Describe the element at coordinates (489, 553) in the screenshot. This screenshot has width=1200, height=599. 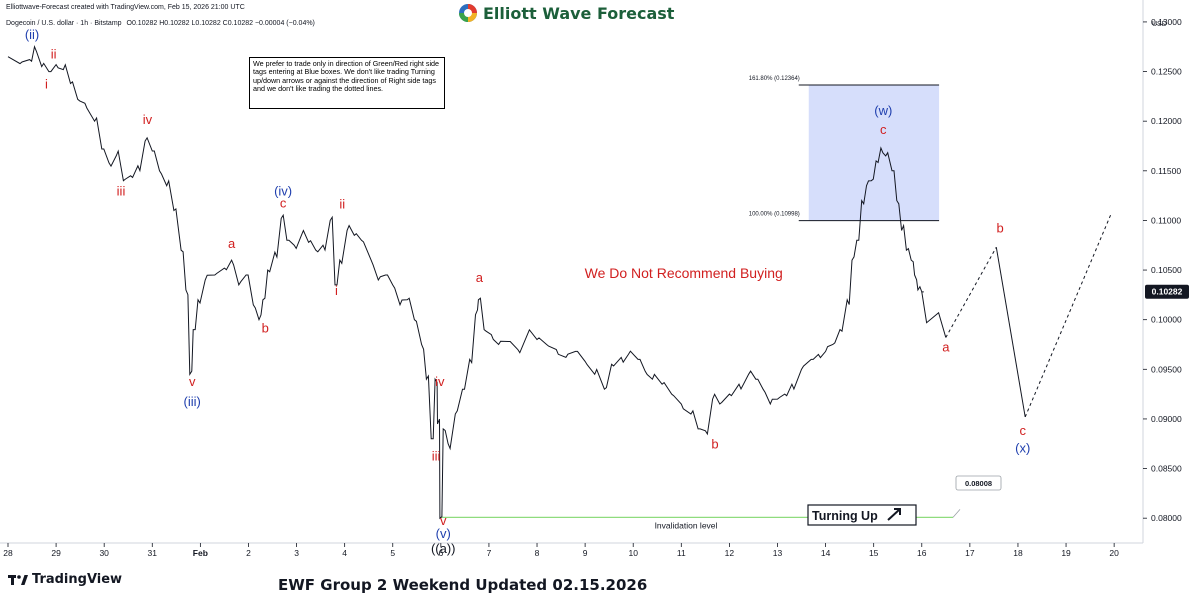
I see `x-tick-label: 7` at that location.